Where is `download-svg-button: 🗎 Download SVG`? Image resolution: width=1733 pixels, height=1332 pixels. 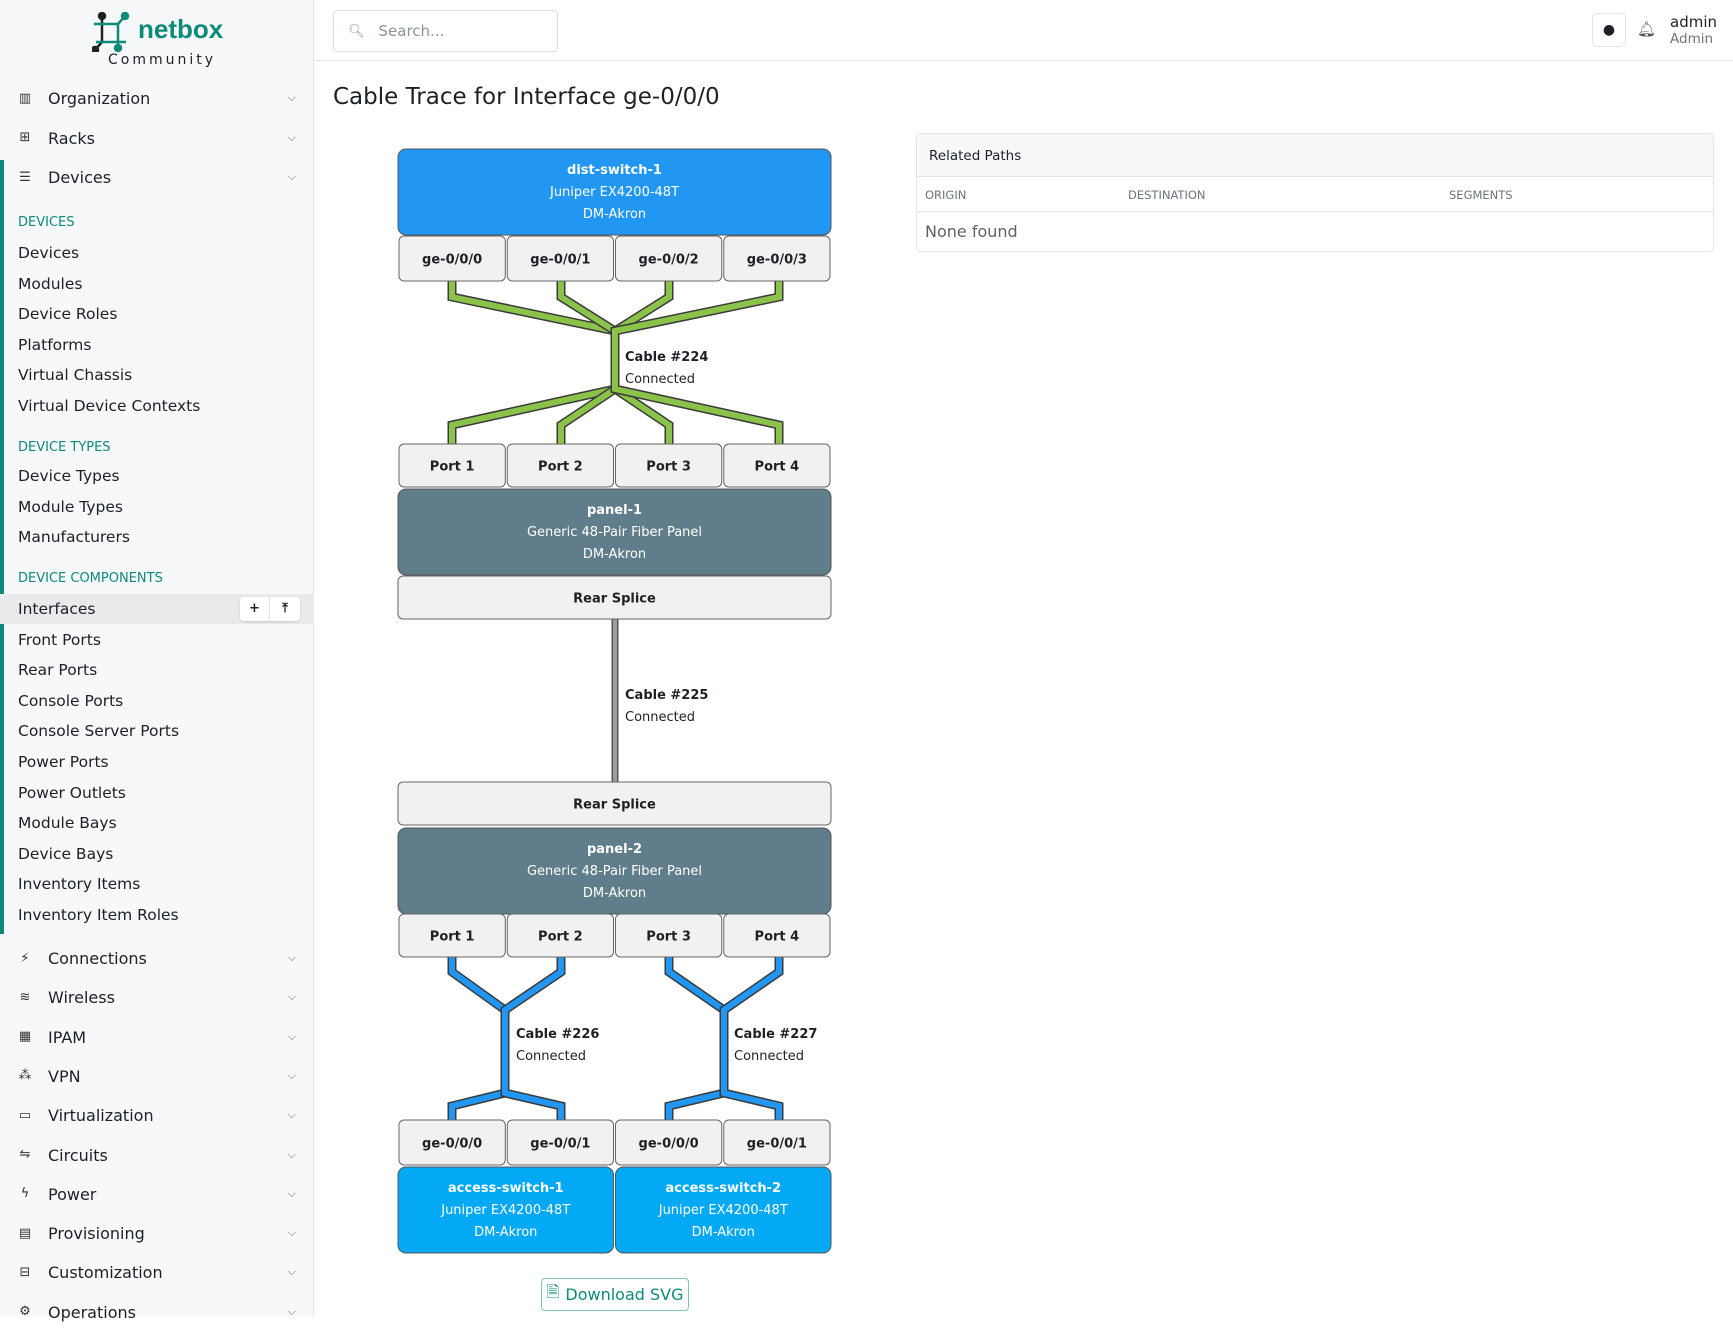
download-svg-button: 🗎 Download SVG is located at coordinates (615, 1294).